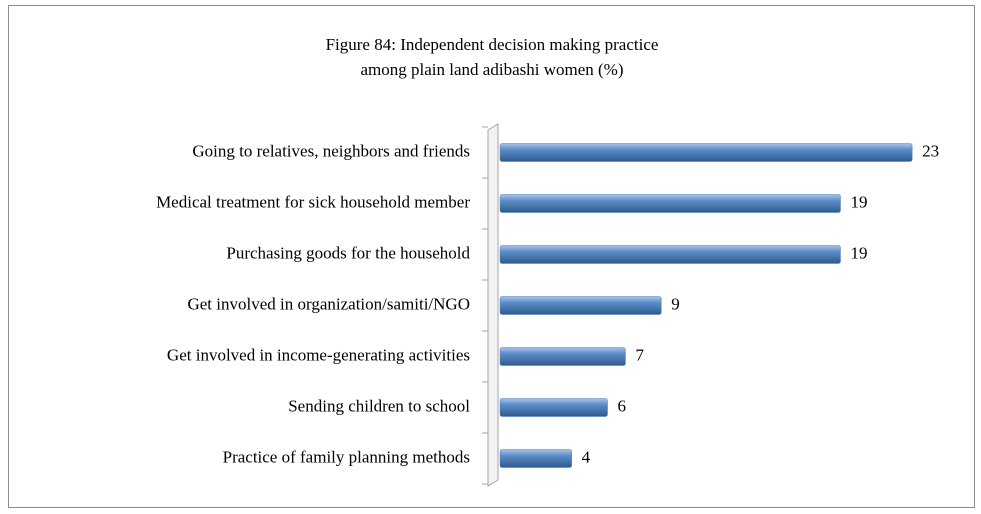  I want to click on data-label: 23, so click(930, 150).